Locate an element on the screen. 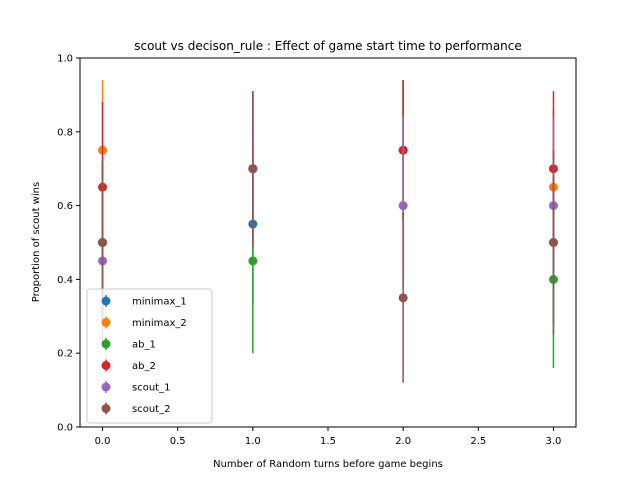 The image size is (640, 480). x-tick-label: 0.0 is located at coordinates (103, 441).